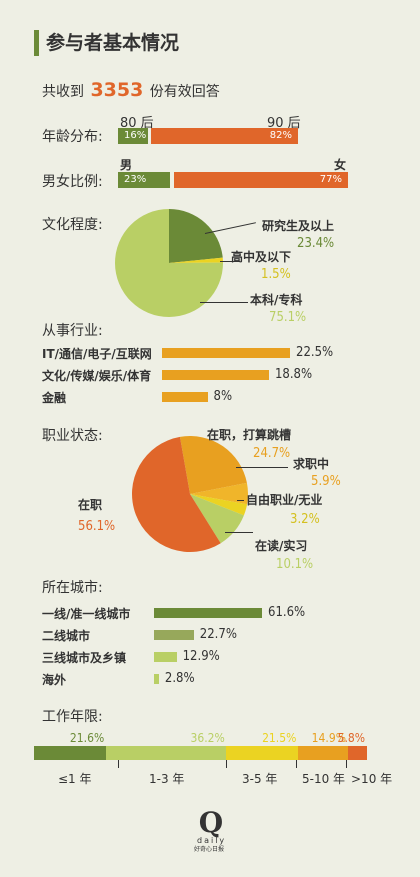  Describe the element at coordinates (97, 376) in the screenshot. I see `industry-label-1: 文化/传媒/娱乐/体育` at that location.